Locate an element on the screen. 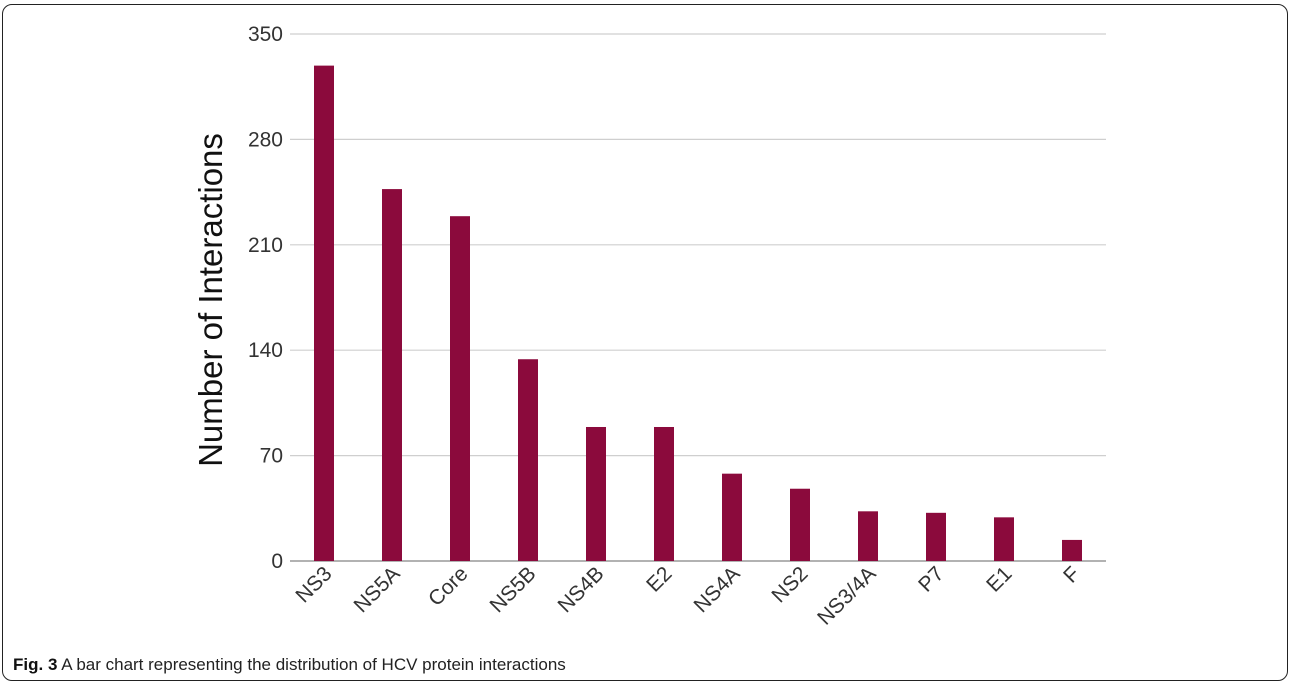  x-tick-label: NS5B is located at coordinates (512, 589).